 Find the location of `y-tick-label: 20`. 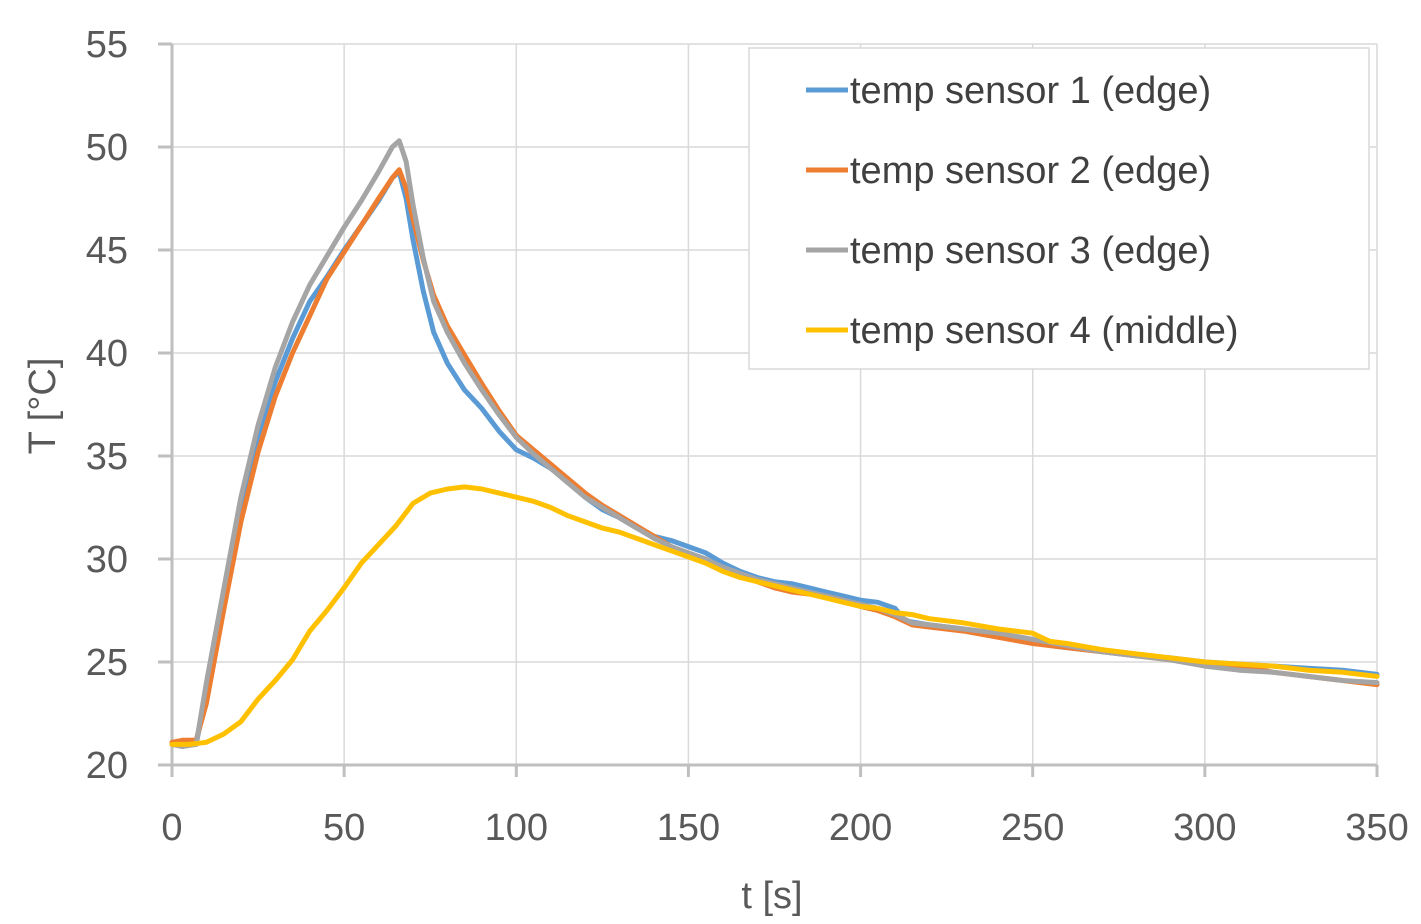

y-tick-label: 20 is located at coordinates (107, 766).